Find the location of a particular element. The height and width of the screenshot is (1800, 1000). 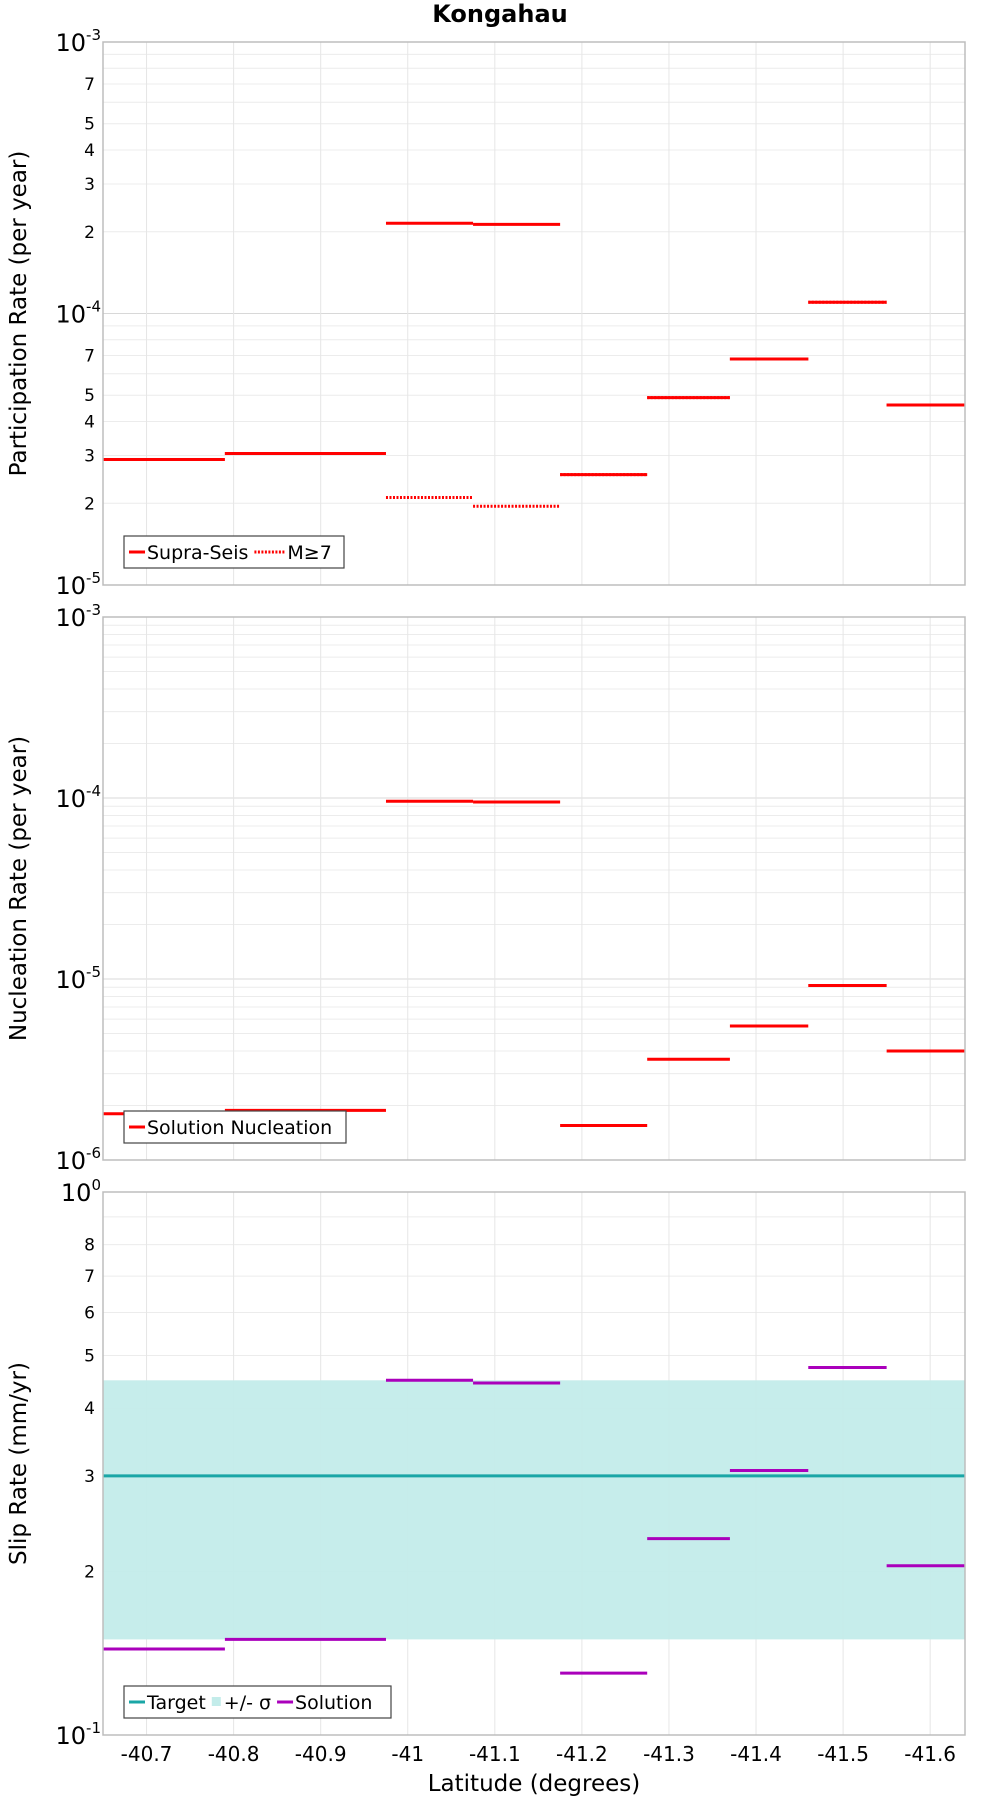

legend-swatch is located at coordinates (216, 1701).